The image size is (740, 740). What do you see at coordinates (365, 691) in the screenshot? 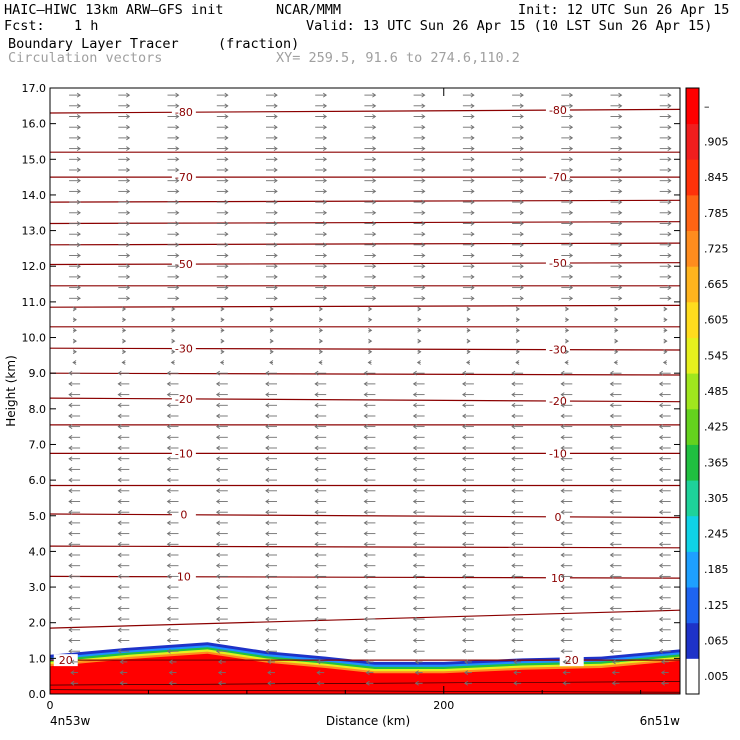
I see `surface-line` at bounding box center [365, 691].